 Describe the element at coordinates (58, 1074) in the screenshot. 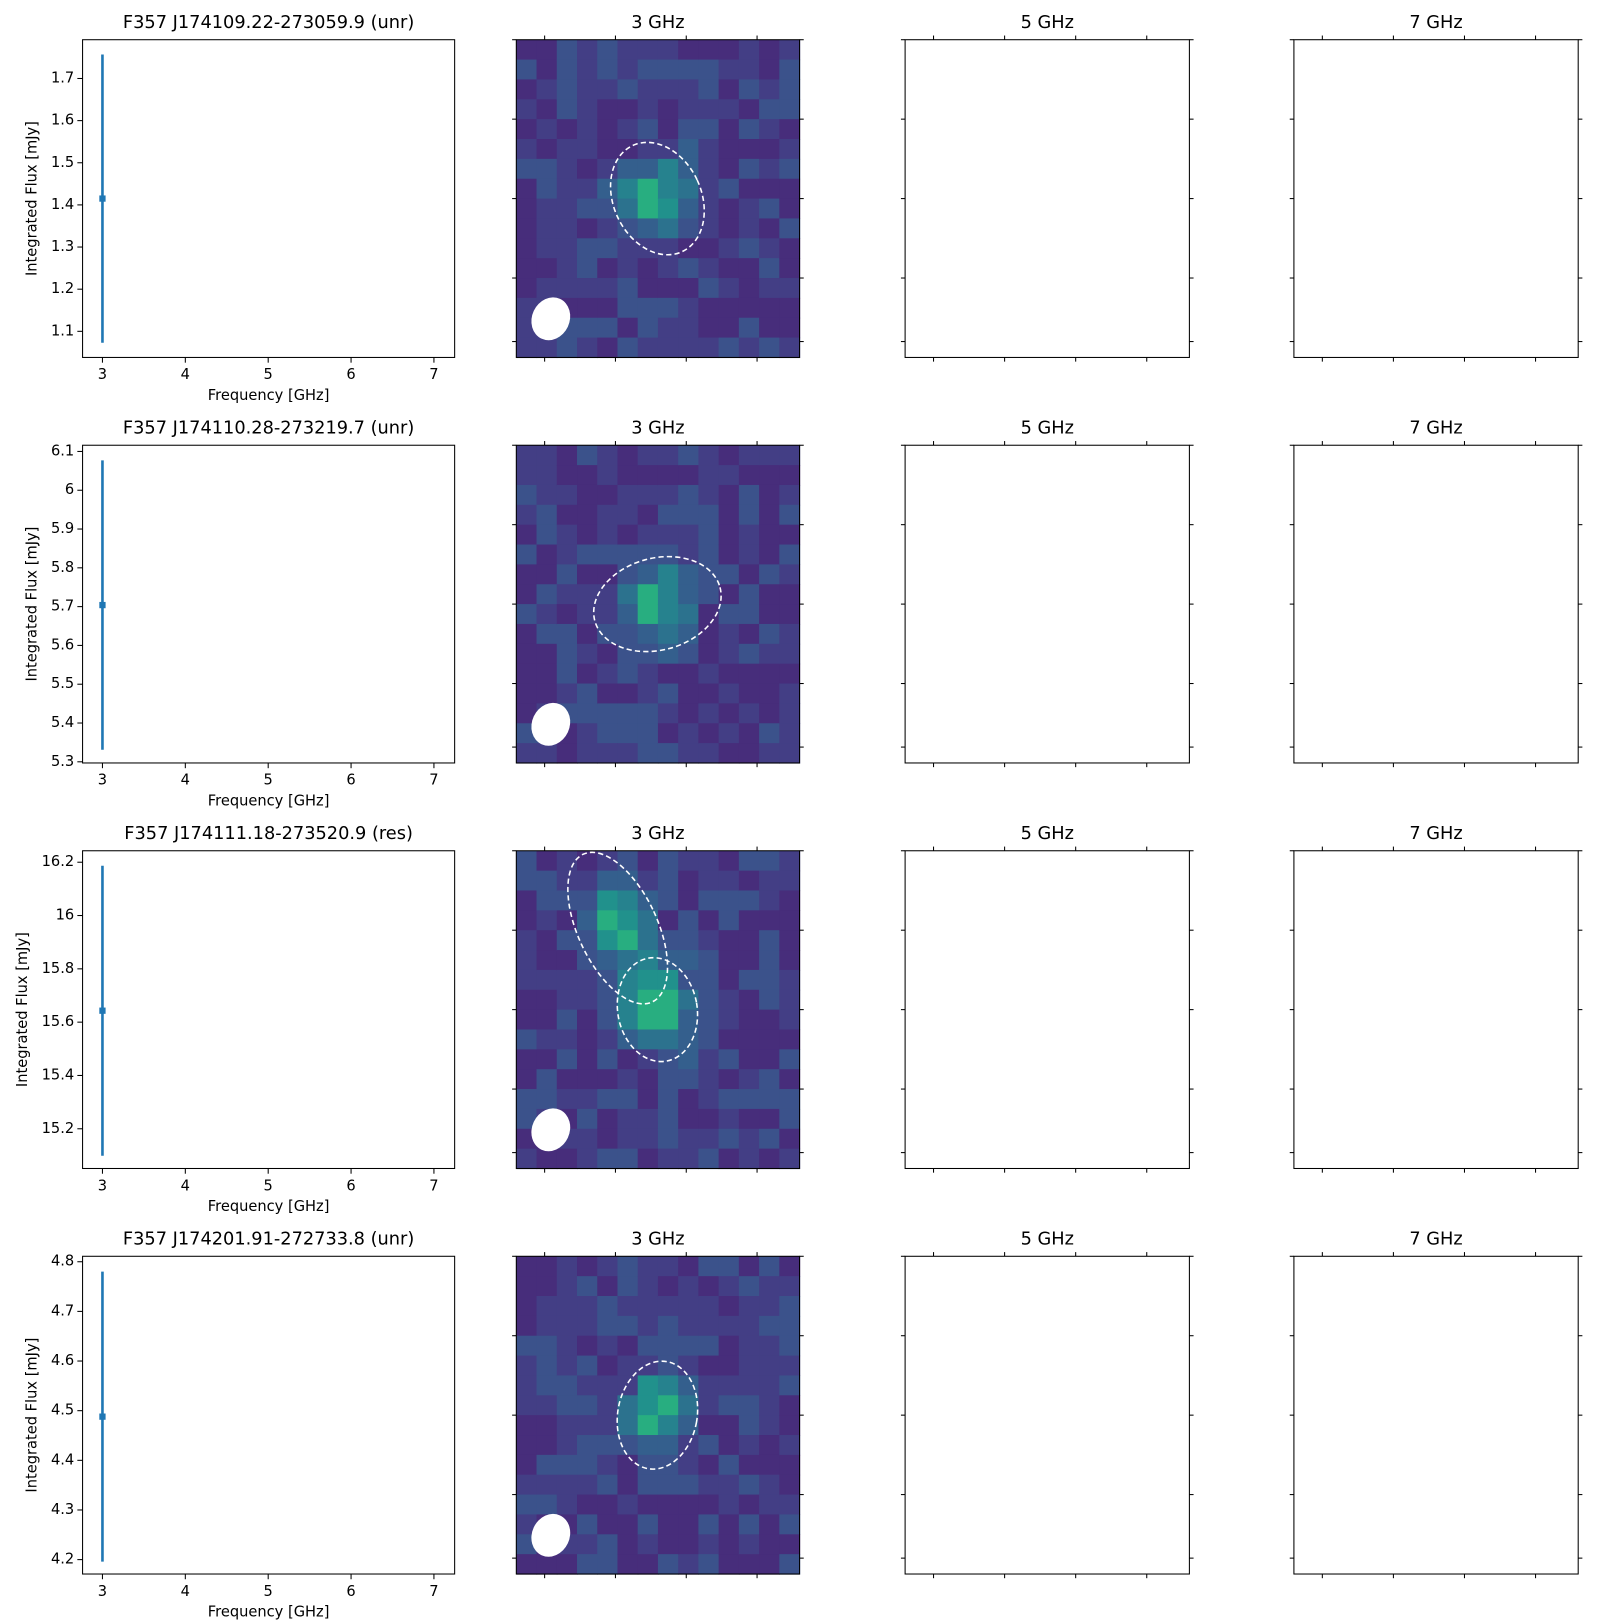

I see `y-tick-label: 15.4` at that location.